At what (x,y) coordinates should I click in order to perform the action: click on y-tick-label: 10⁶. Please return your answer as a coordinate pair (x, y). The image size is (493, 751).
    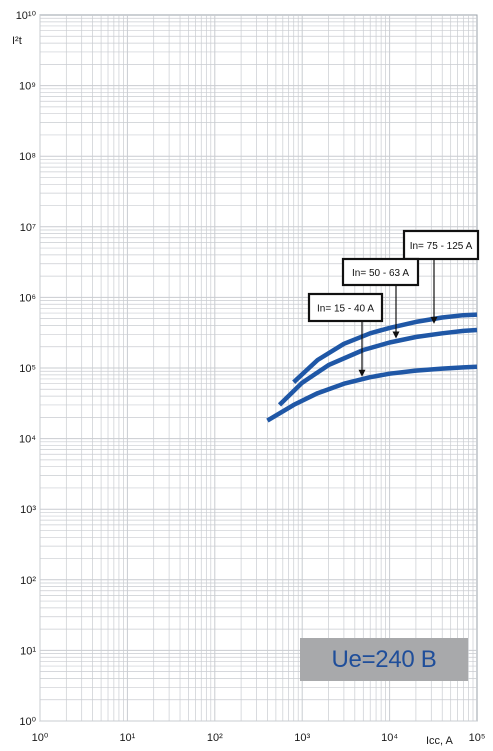
    Looking at the image, I should click on (27, 298).